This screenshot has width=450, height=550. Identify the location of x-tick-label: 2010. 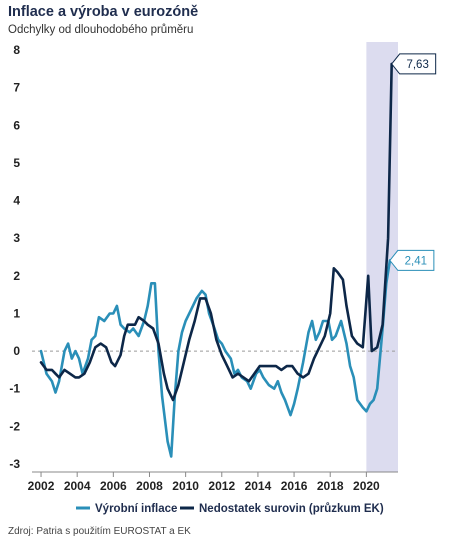
(185, 486).